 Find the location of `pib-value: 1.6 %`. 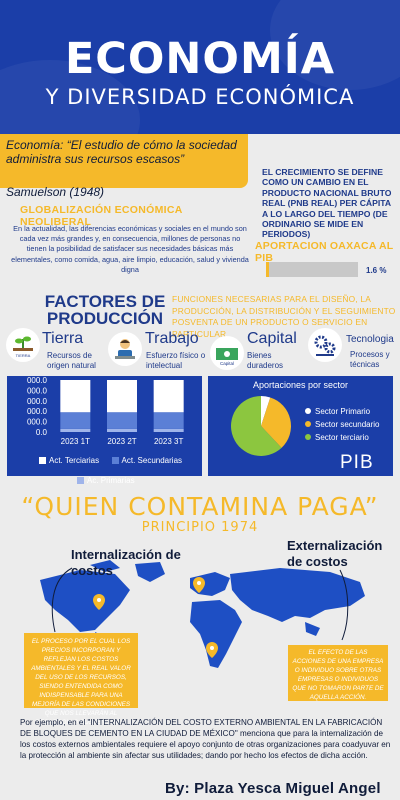

pib-value: 1.6 % is located at coordinates (376, 270).